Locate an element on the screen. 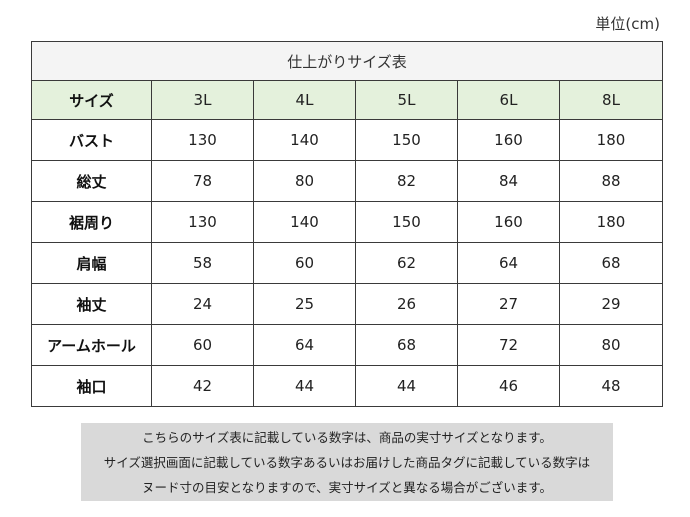 This screenshot has height=517, width=690. size-header-cell: 6L is located at coordinates (508, 100).